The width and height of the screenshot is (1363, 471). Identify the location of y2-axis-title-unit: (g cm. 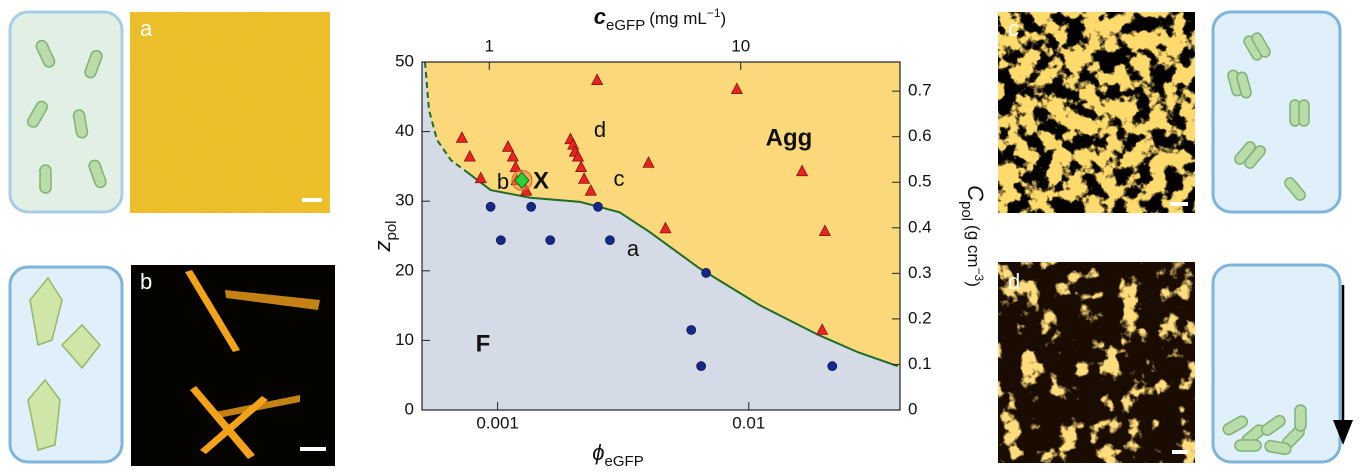
(973, 246).